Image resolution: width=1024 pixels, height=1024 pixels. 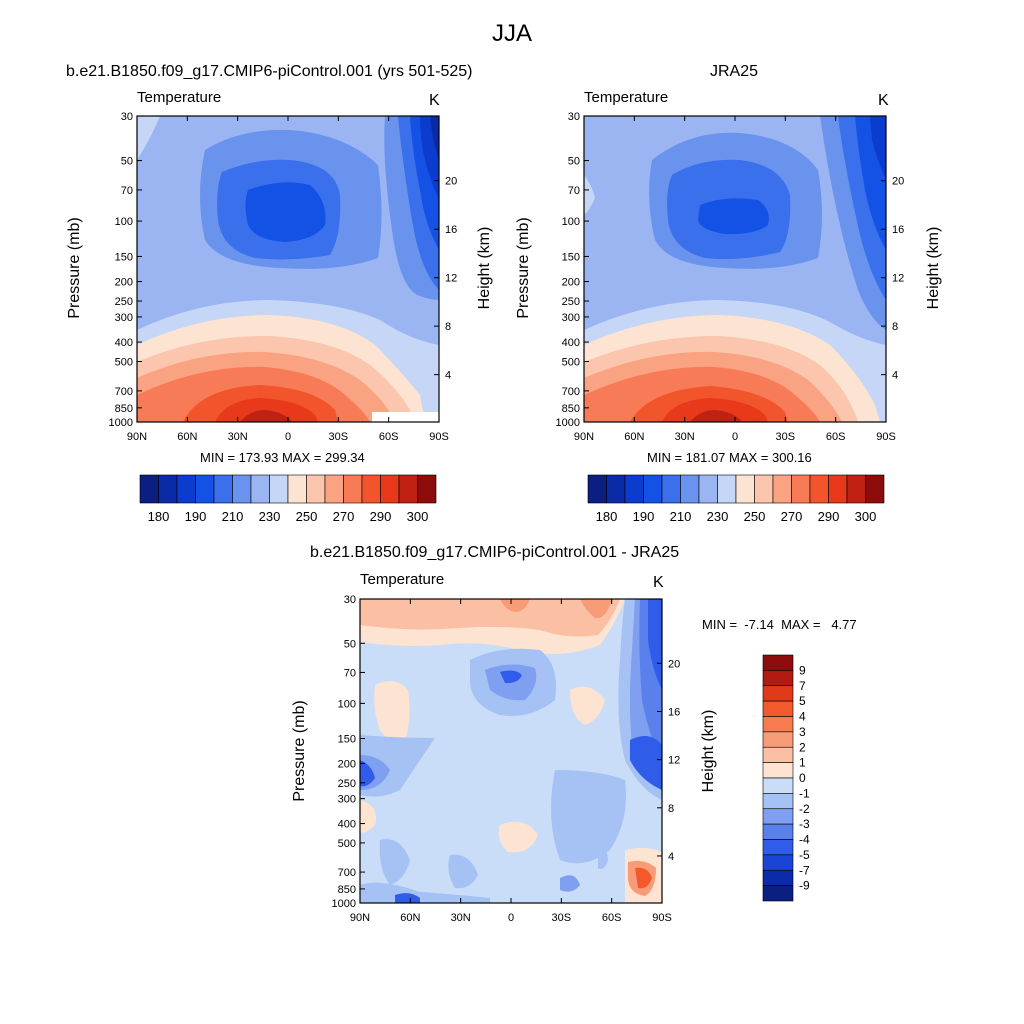 What do you see at coordinates (866, 516) in the screenshot?
I see `colorbar-2-tick-label: 300` at bounding box center [866, 516].